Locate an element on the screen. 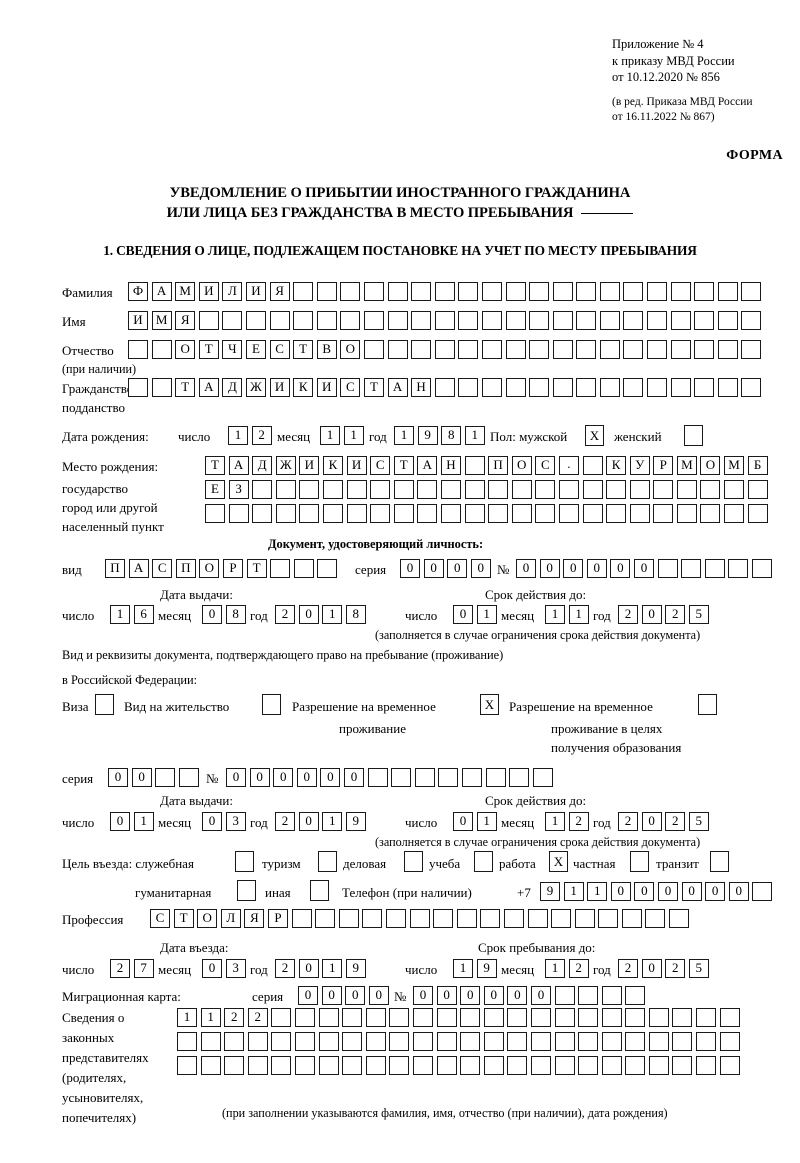 The height and width of the screenshot is (1163, 800). char-cell: Р is located at coordinates (232, 568).